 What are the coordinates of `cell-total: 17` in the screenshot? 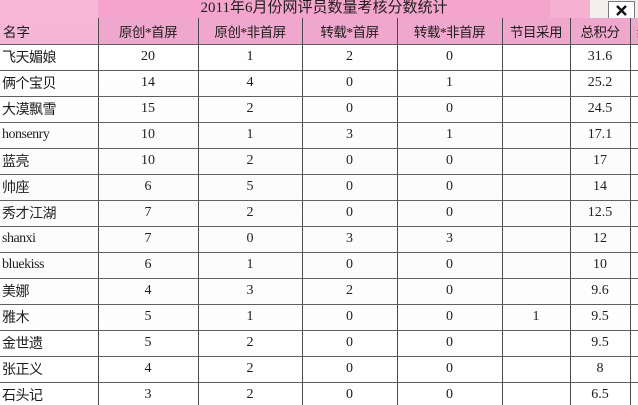 It's located at (600, 161).